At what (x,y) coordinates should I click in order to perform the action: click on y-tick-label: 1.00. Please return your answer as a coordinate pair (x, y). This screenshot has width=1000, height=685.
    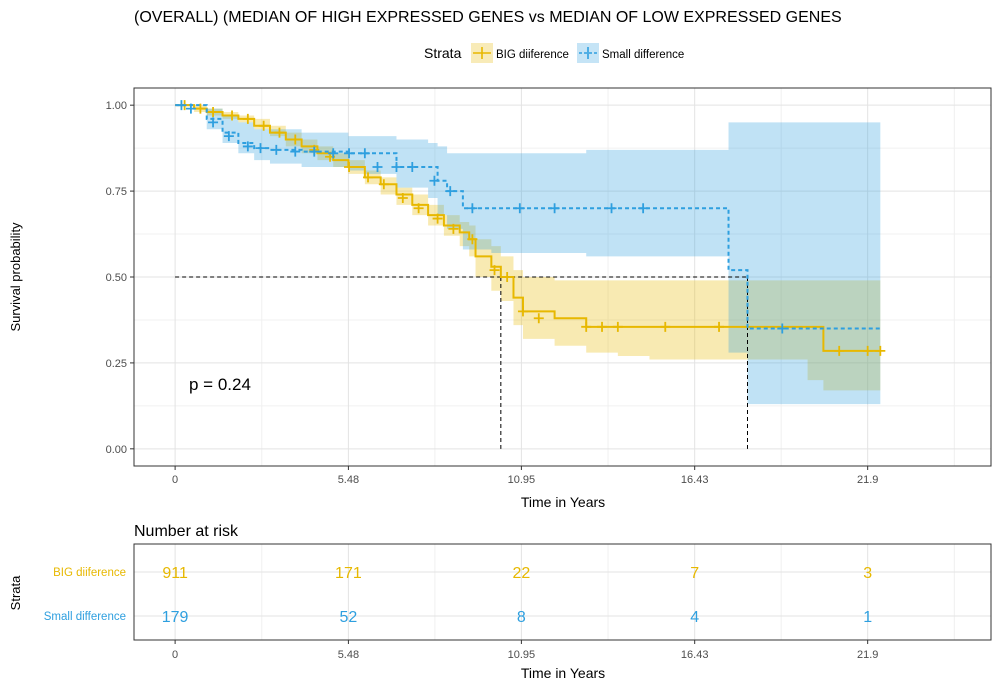
    Looking at the image, I should click on (116, 106).